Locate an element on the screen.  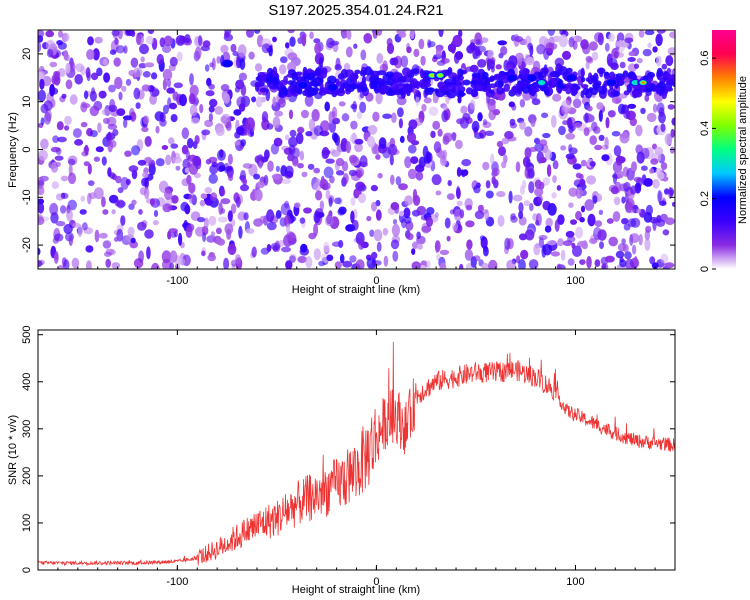
snr-y-tick-label: 500 is located at coordinates (27, 335).